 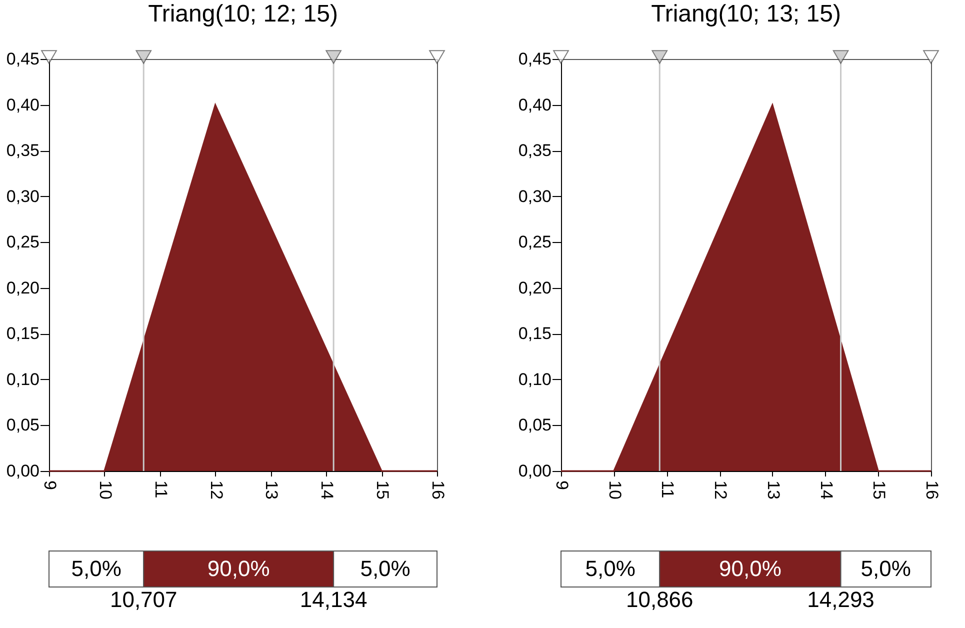 I want to click on chart-title: Triang(10; 12; 15), so click(x=243, y=14).